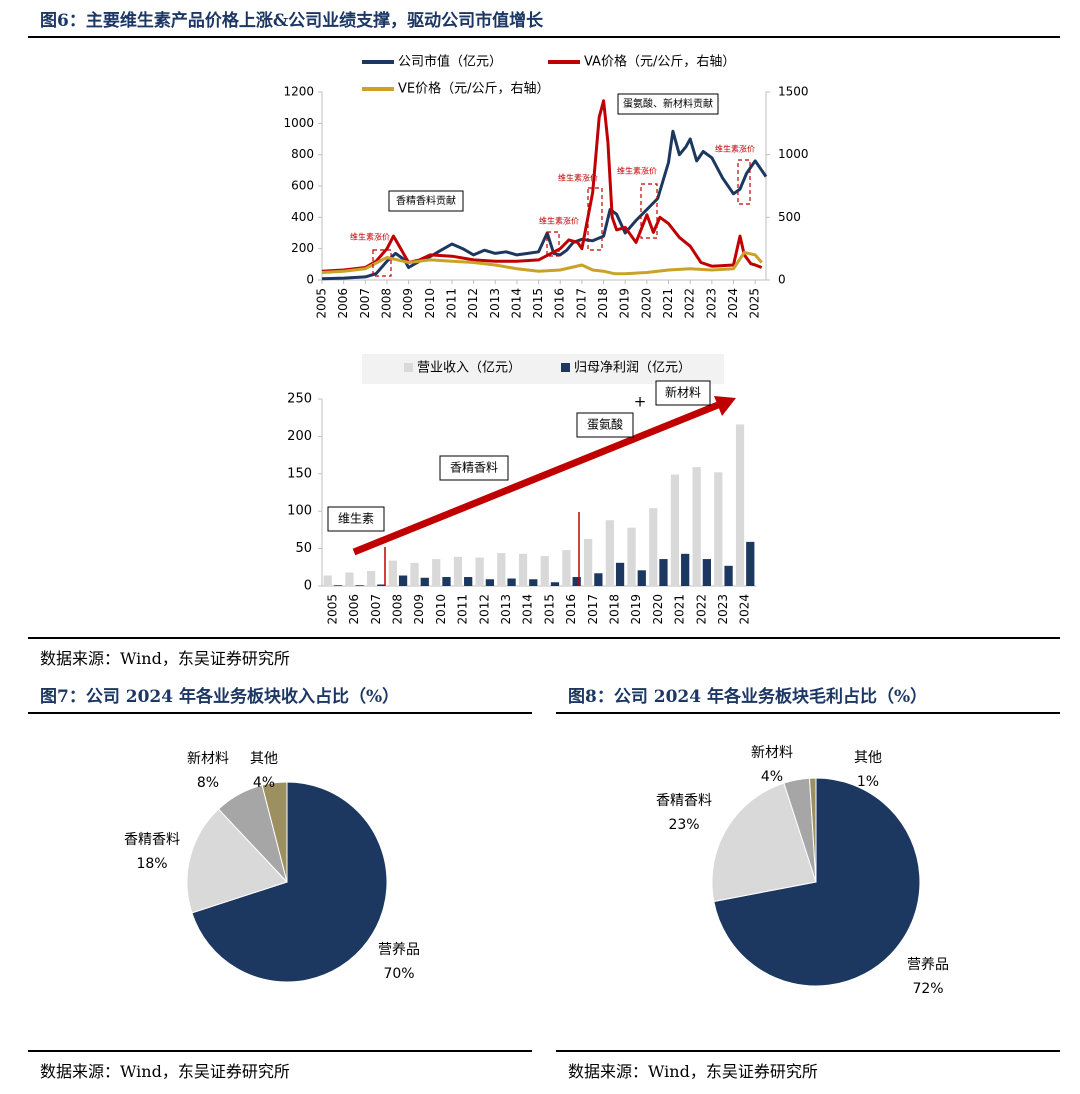 This screenshot has width=1080, height=1094. What do you see at coordinates (299, 399) in the screenshot?
I see `bar-y-tick-label: 250` at bounding box center [299, 399].